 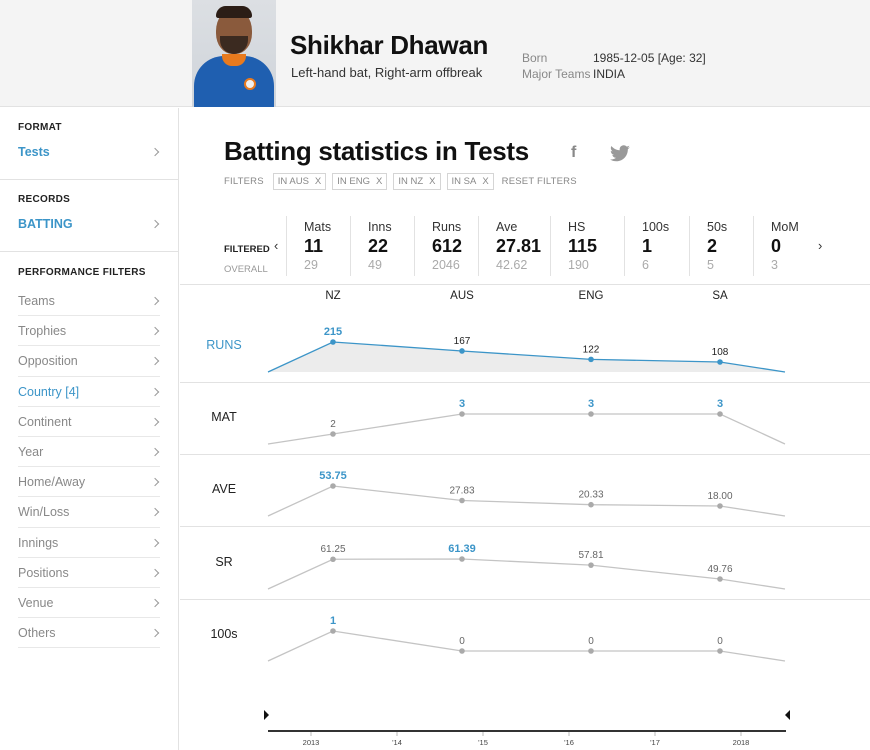 I want to click on filter-item: Innings, so click(x=89, y=543).